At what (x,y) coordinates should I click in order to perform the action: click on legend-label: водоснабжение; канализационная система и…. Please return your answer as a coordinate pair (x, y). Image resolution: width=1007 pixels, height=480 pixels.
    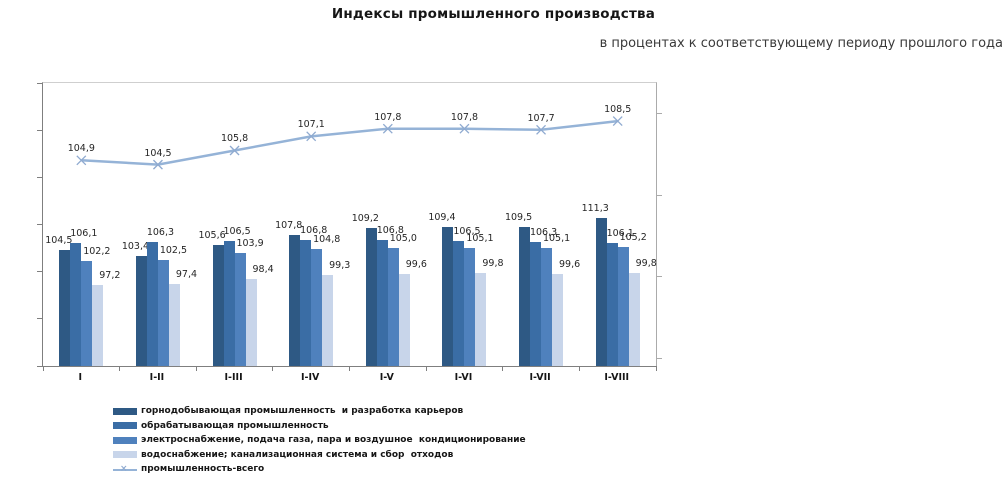
    Looking at the image, I should click on (297, 454).